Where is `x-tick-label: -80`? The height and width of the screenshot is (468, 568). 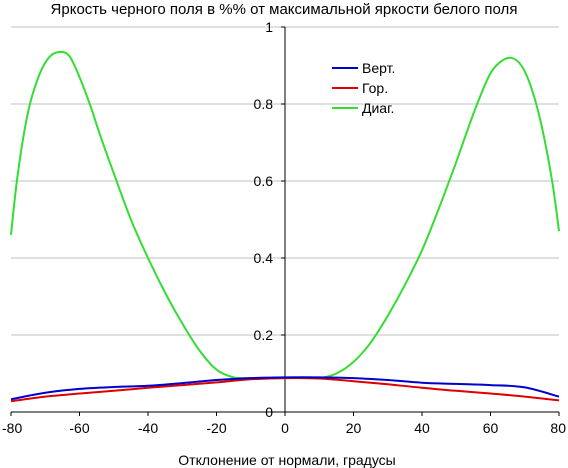 x-tick-label: -80 is located at coordinates (12, 428).